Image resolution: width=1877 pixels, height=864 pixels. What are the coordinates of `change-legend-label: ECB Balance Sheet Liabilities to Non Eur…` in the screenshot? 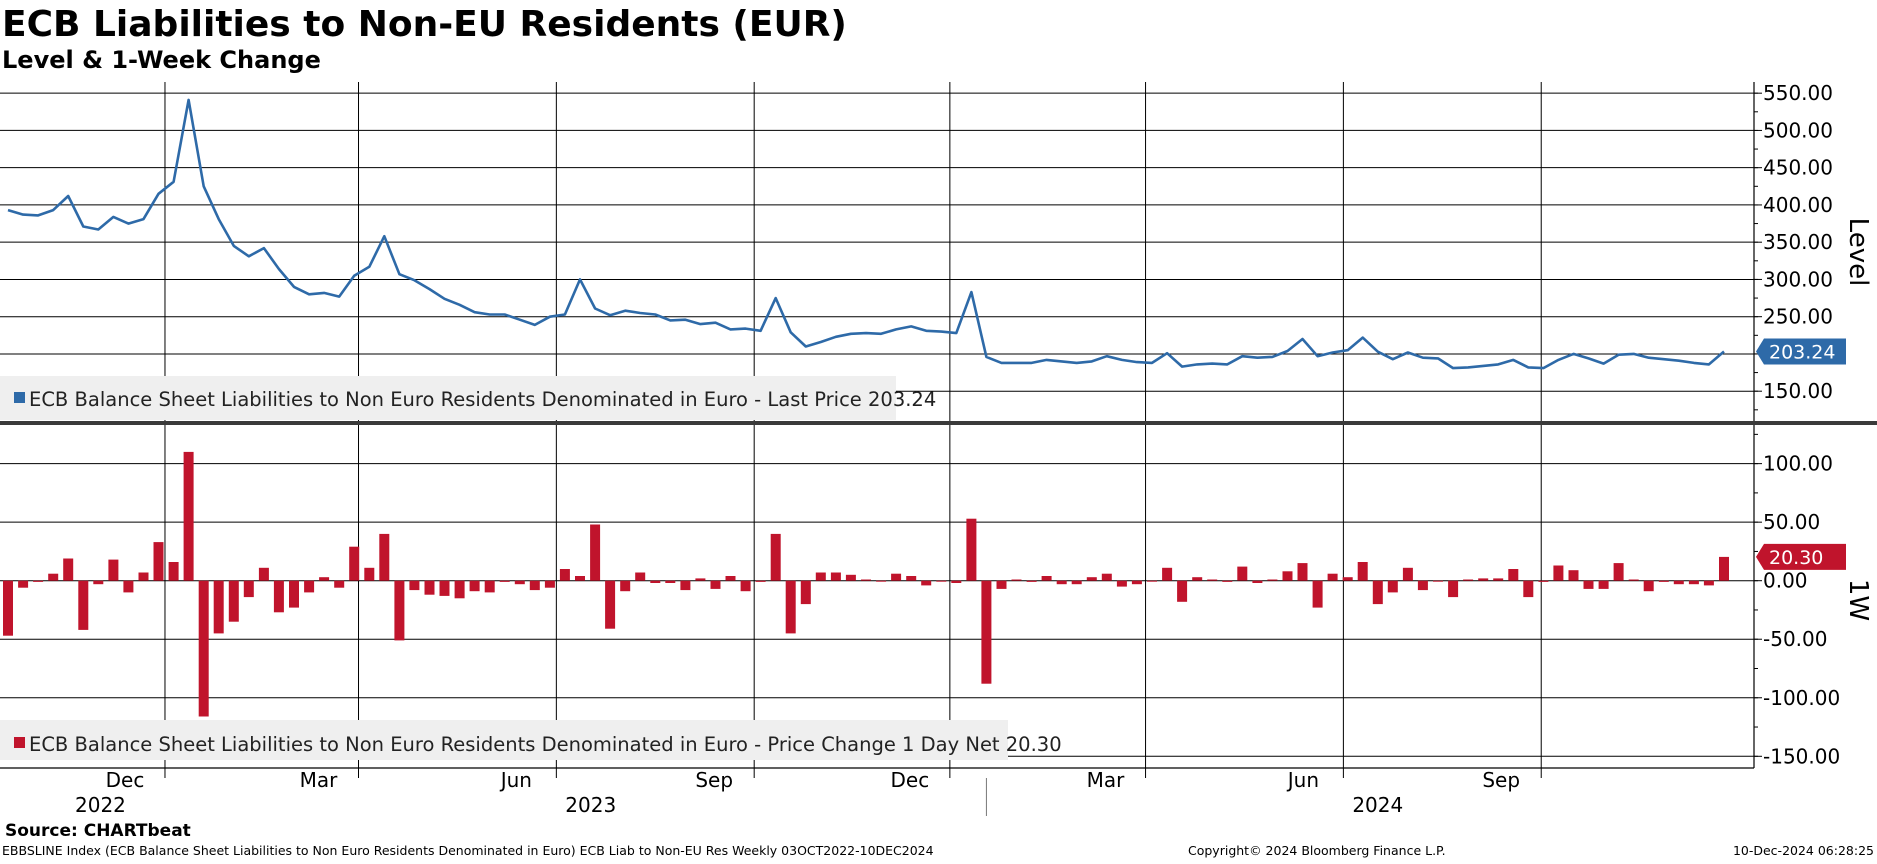 It's located at (545, 744).